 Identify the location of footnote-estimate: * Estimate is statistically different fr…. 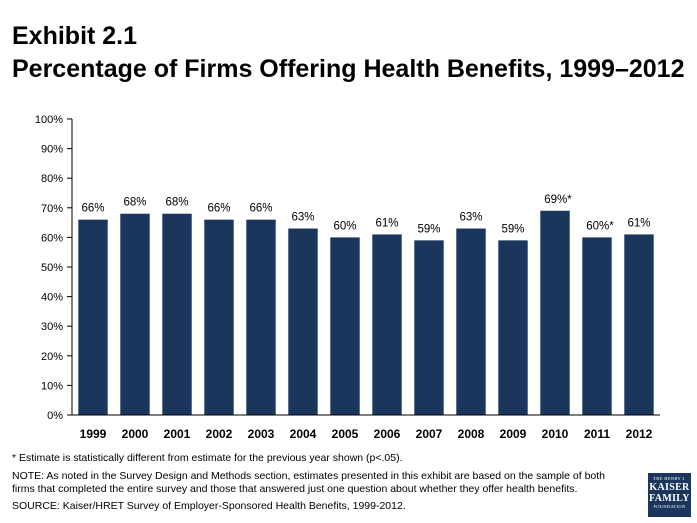
(207, 458).